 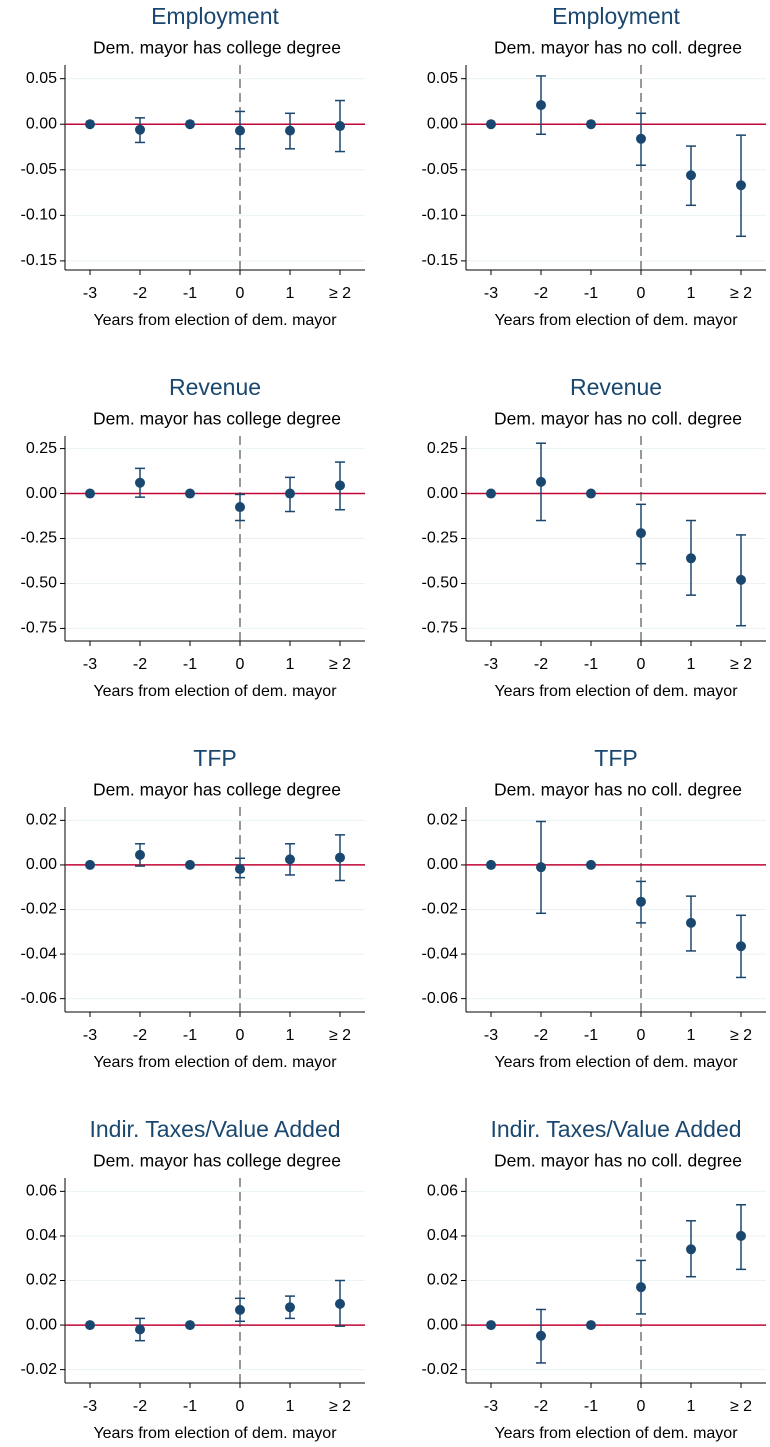 What do you see at coordinates (41, 78) in the screenshot?
I see `y-tick-label: 0.05` at bounding box center [41, 78].